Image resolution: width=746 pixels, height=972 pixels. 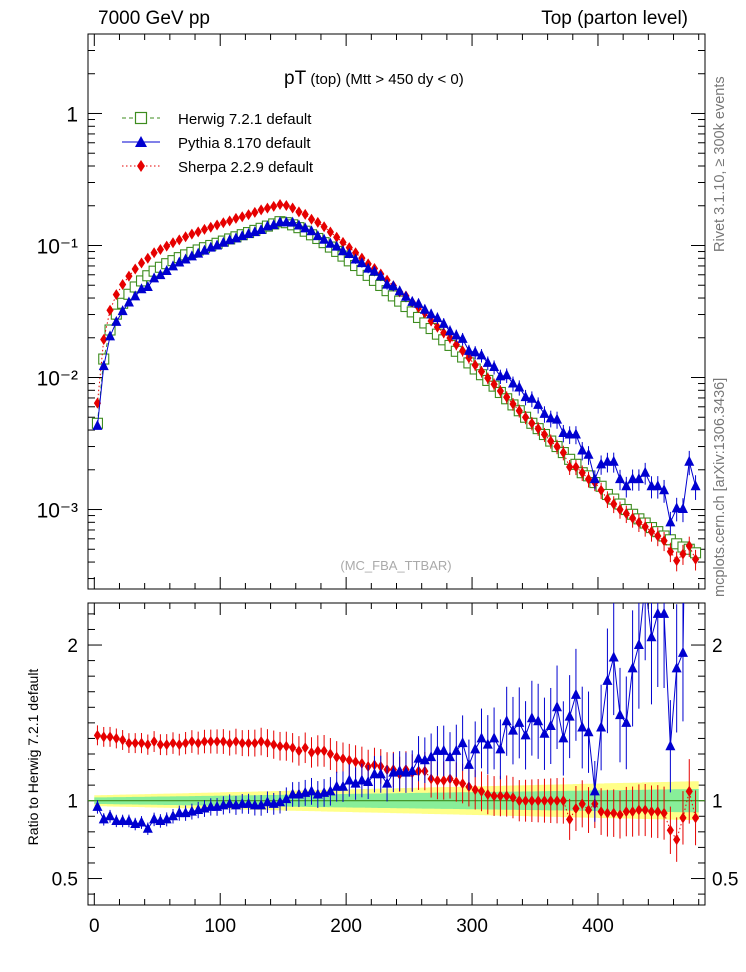 I want to click on x-tick-label: 300, so click(x=472, y=926).